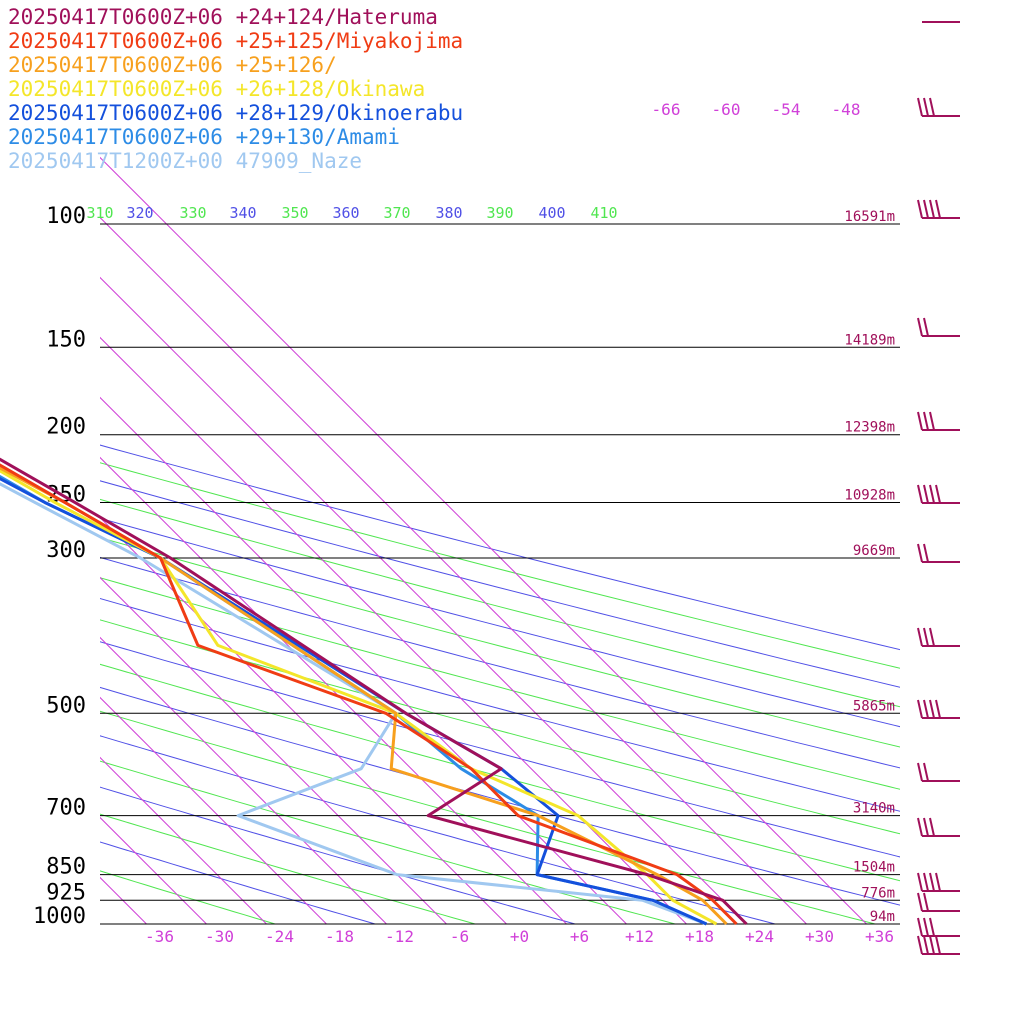  I want to click on pressure-label: 1000, so click(59, 916).